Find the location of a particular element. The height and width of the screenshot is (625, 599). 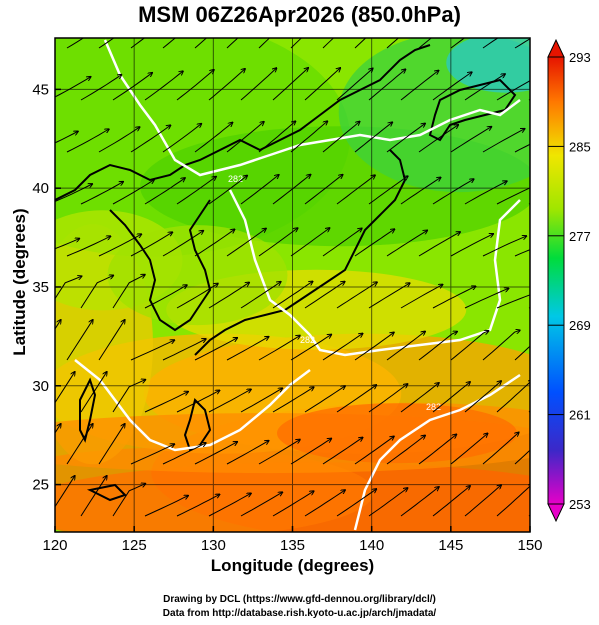

x-tick-label: 150 is located at coordinates (529, 545).